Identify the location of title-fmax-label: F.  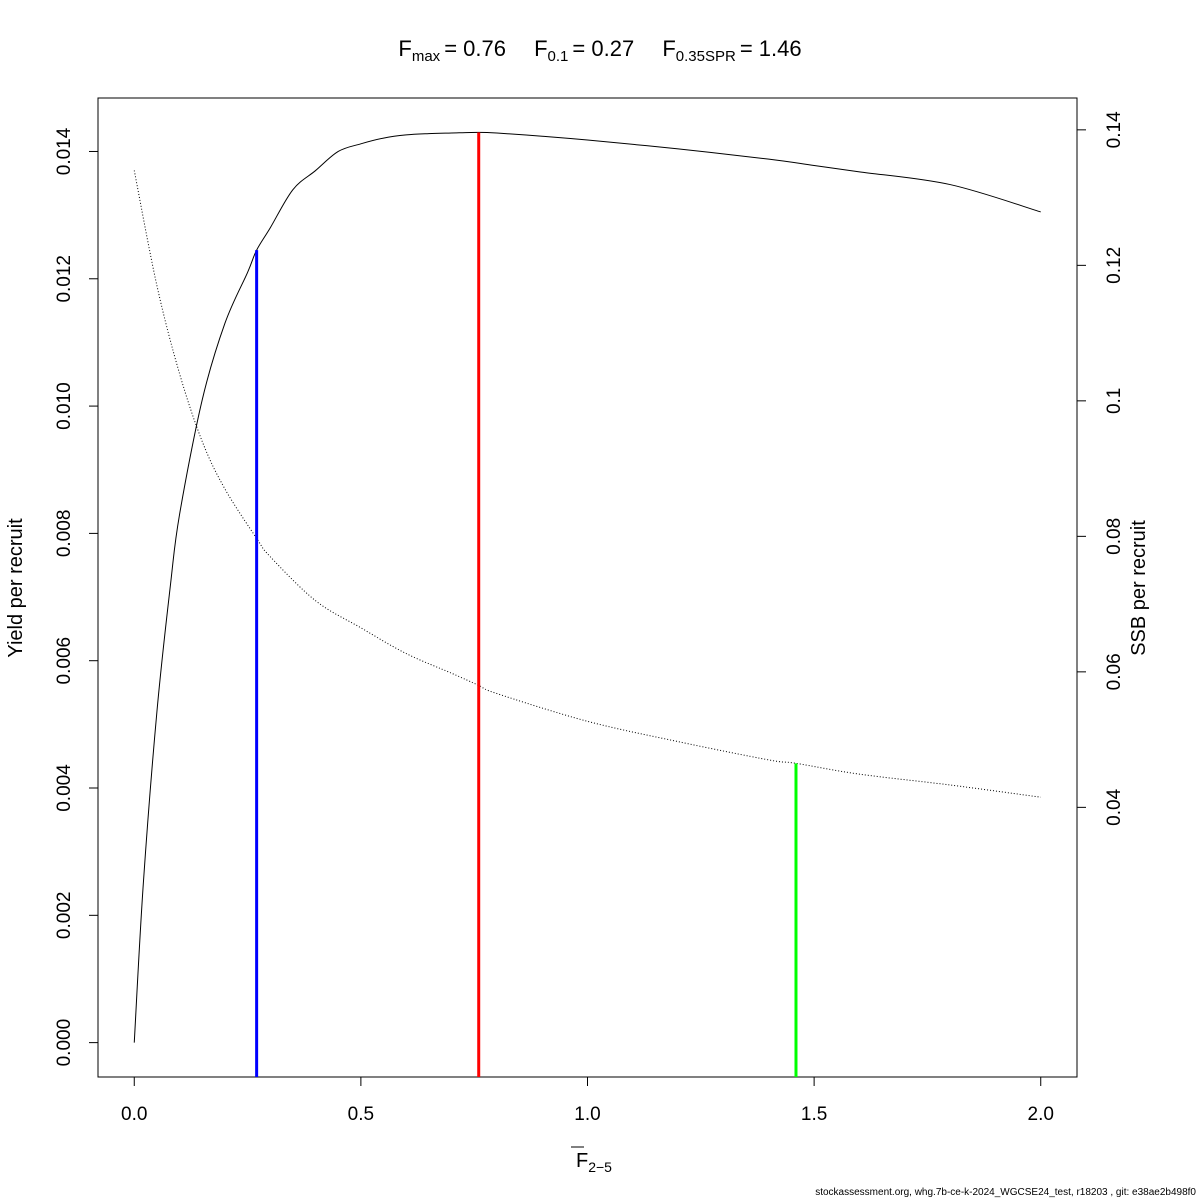
(404, 48).